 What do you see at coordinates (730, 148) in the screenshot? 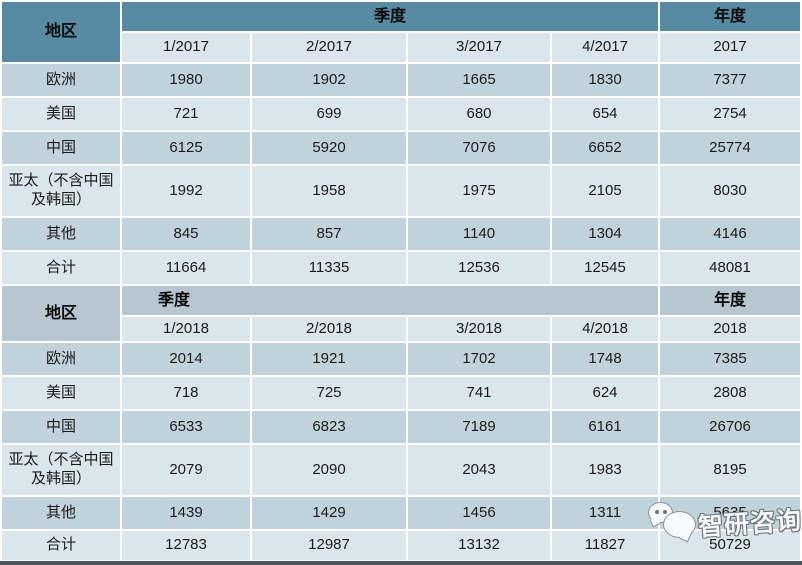
I see `value-cell: 25774` at bounding box center [730, 148].